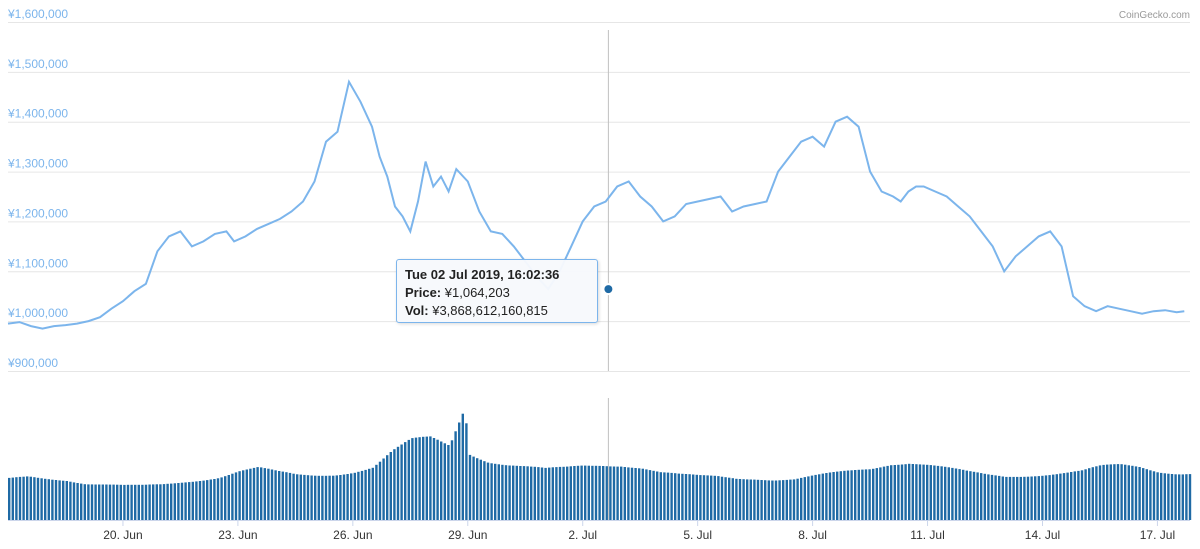 The image size is (1200, 549). What do you see at coordinates (582, 535) in the screenshot?
I see `x-tick-label: 2. Jul` at bounding box center [582, 535].